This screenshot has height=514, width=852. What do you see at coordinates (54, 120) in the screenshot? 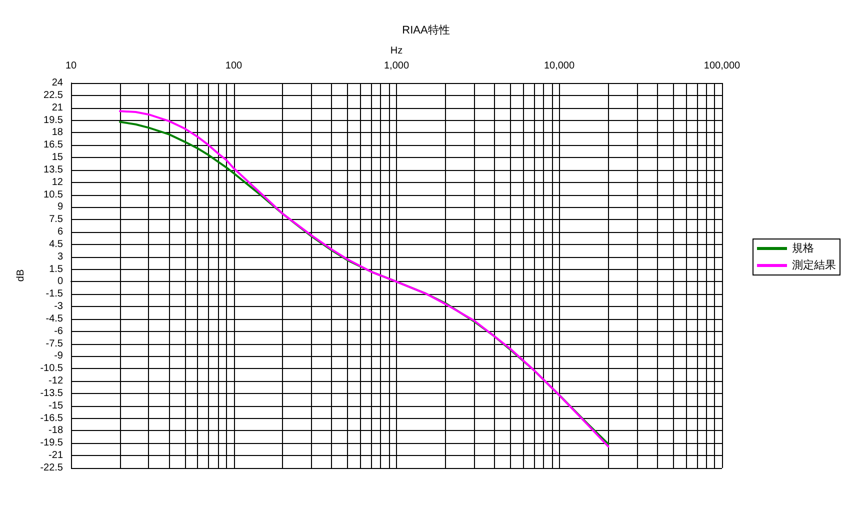
I see `y-tick-label: 19.5` at bounding box center [54, 120].